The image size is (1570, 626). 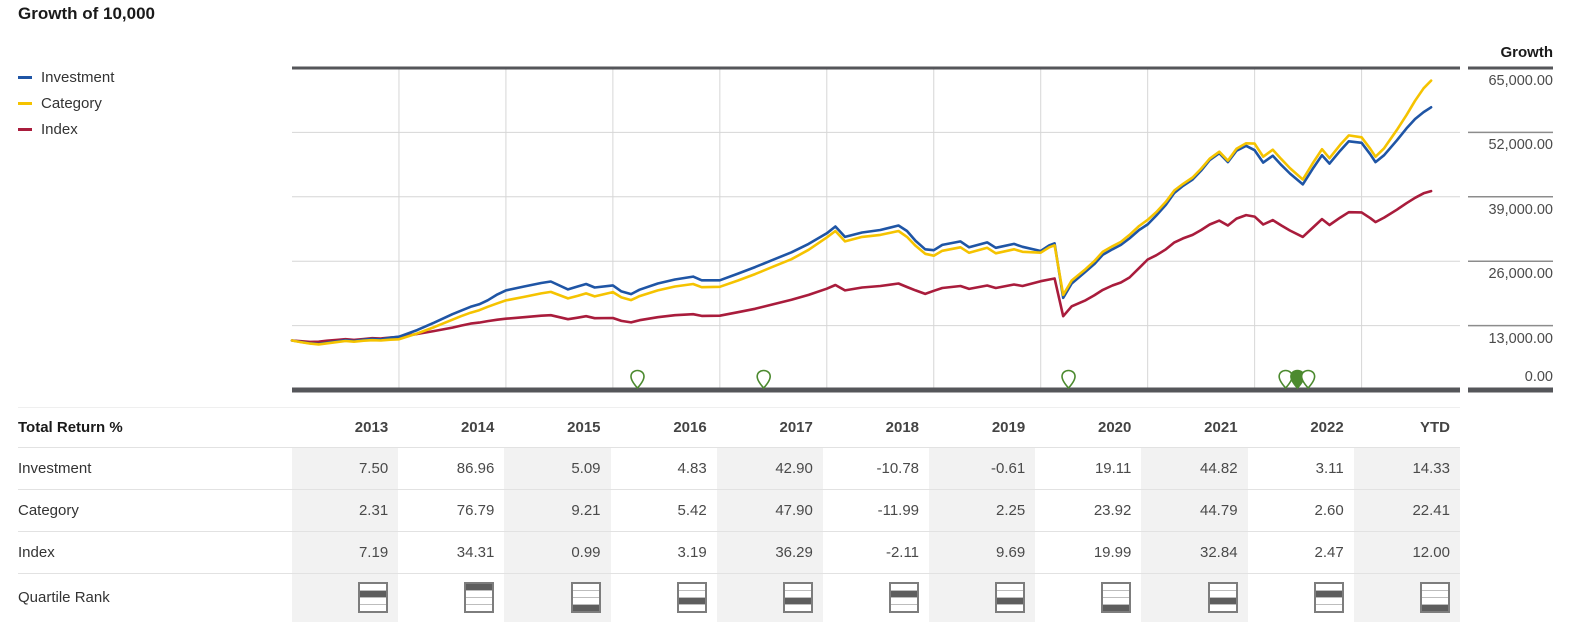 I want to click on legend-item-category: Category, so click(x=66, y=103).